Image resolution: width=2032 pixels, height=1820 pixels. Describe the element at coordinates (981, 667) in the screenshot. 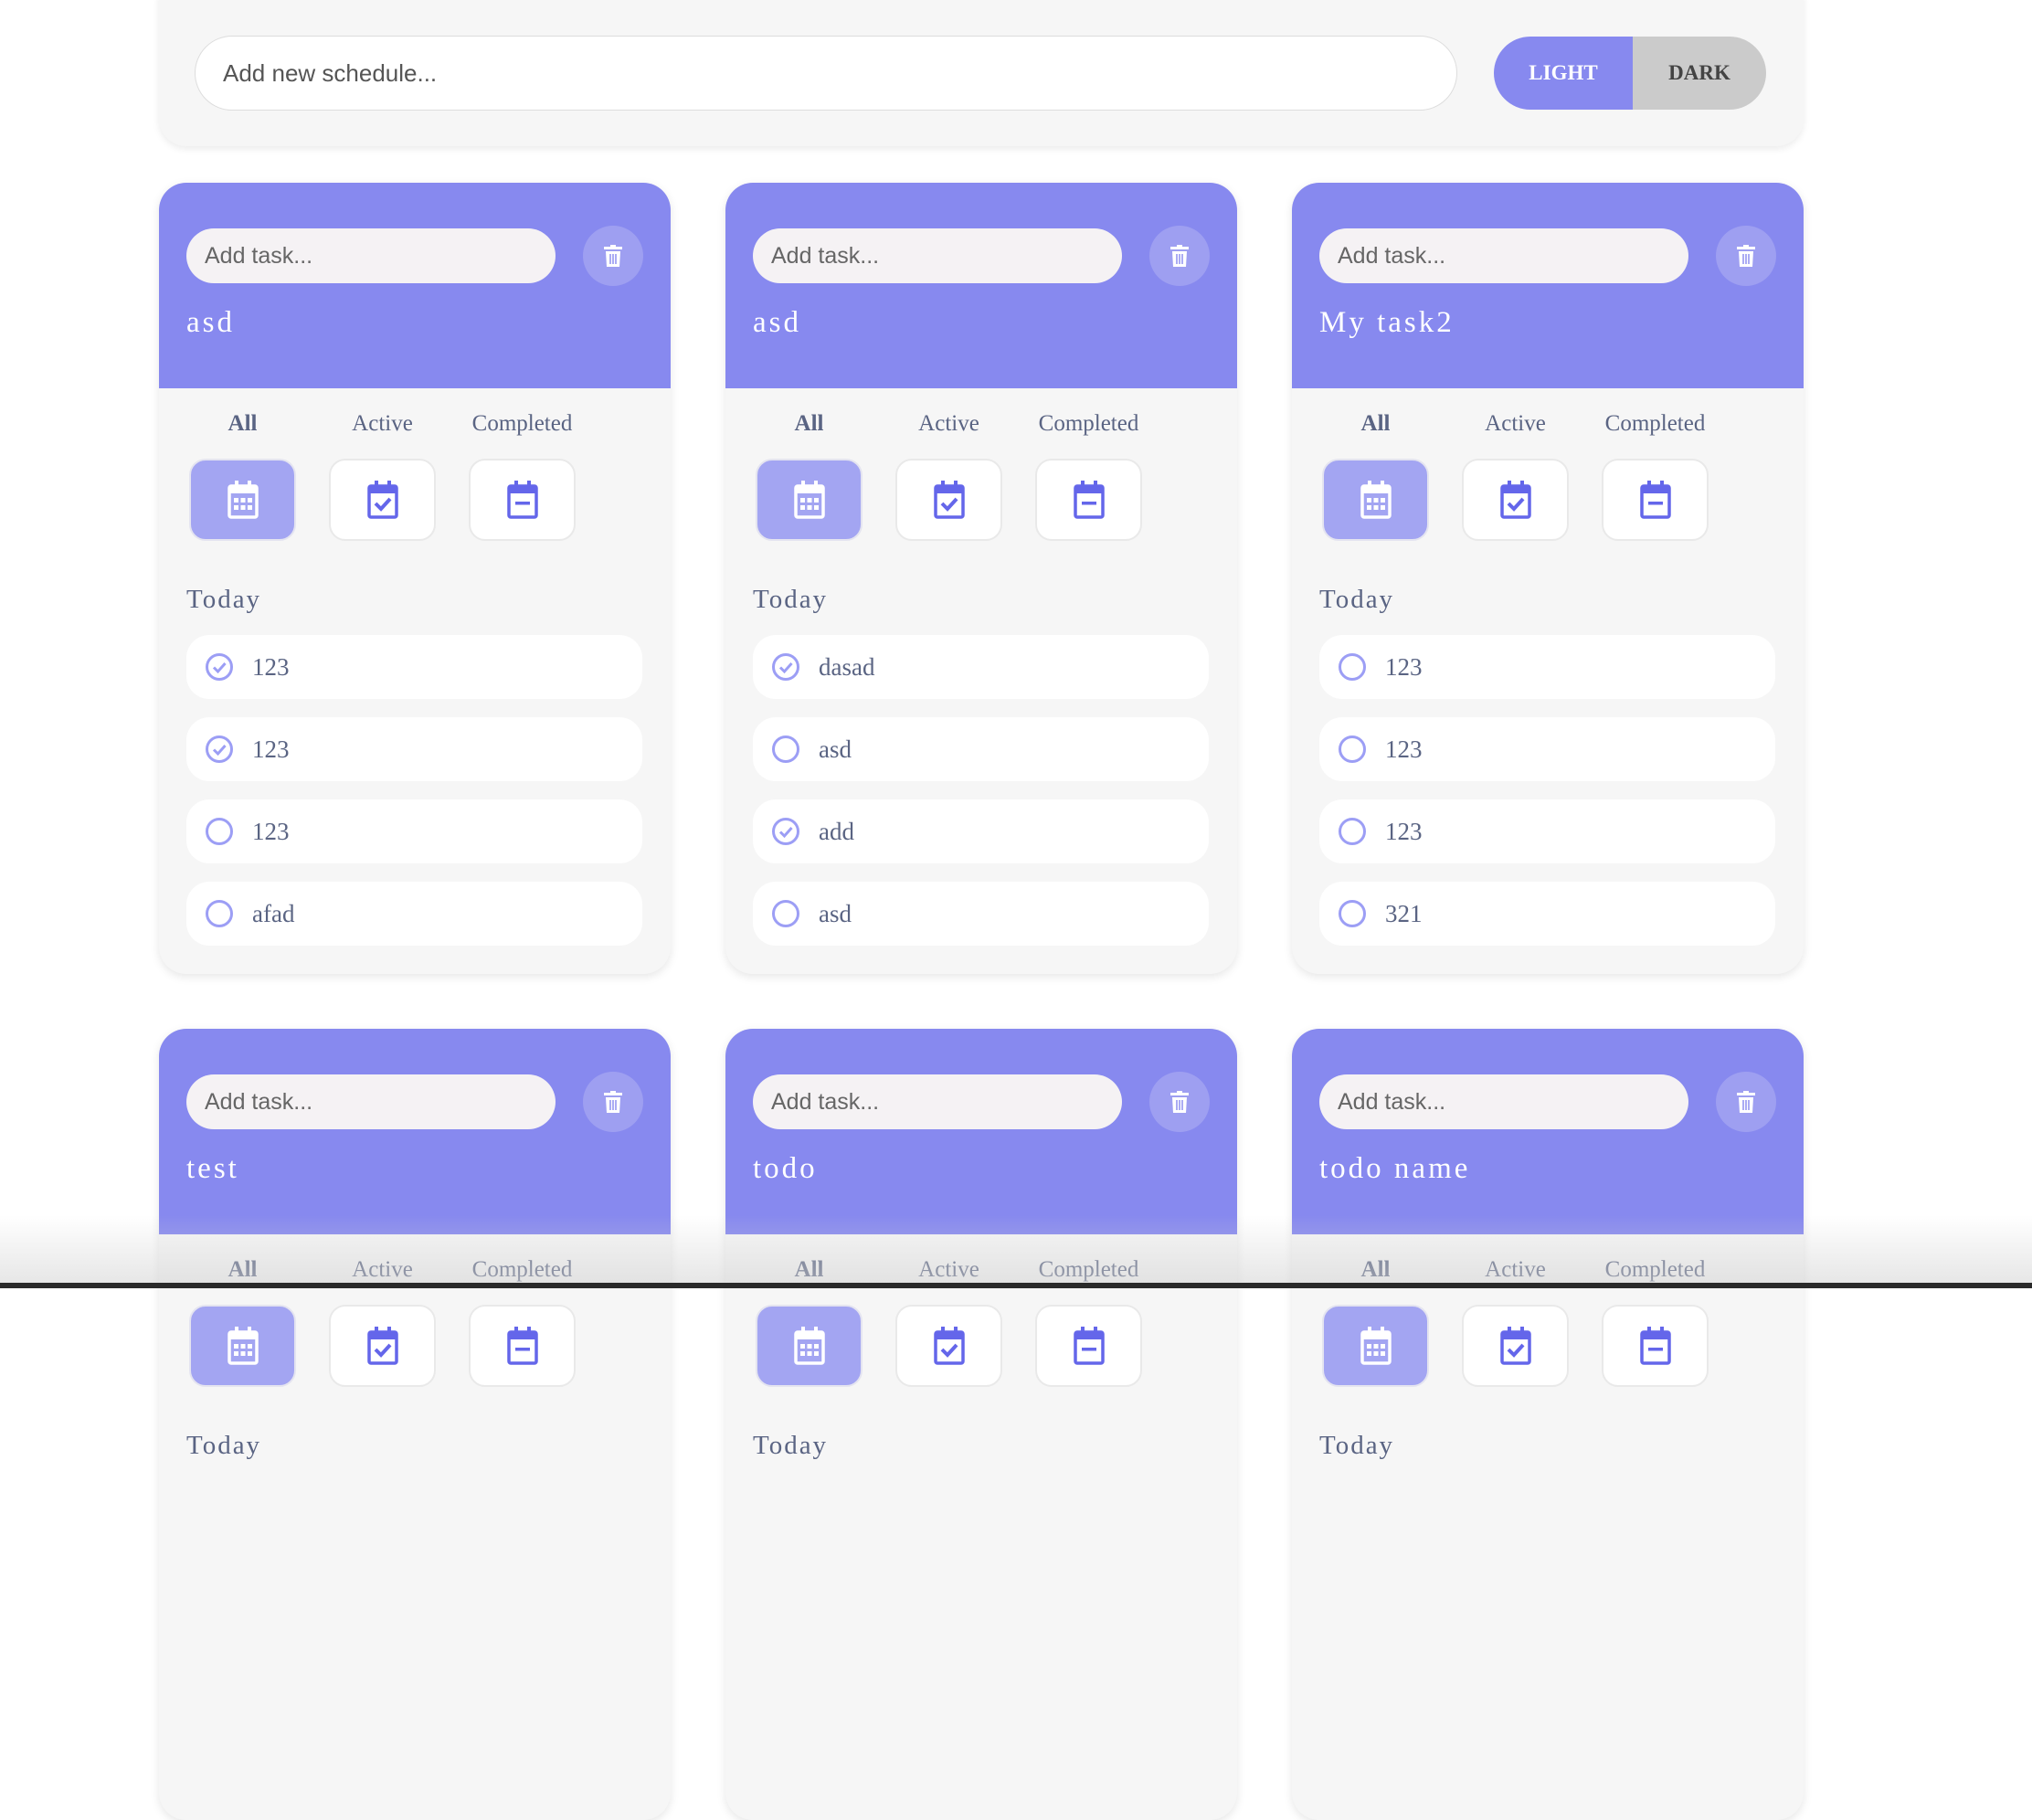

I see `task-item: dasad` at that location.